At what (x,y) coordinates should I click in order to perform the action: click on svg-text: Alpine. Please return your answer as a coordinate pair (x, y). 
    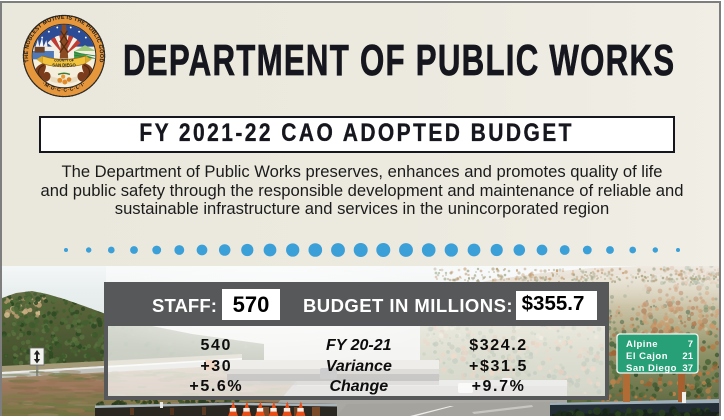
    Looking at the image, I should click on (642, 344).